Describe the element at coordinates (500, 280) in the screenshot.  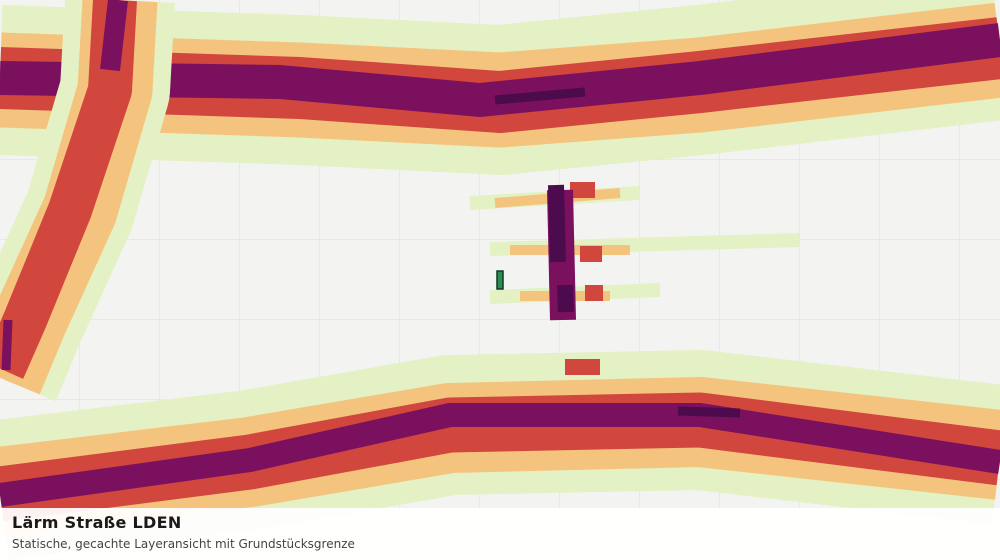
I see `property-boundary` at that location.